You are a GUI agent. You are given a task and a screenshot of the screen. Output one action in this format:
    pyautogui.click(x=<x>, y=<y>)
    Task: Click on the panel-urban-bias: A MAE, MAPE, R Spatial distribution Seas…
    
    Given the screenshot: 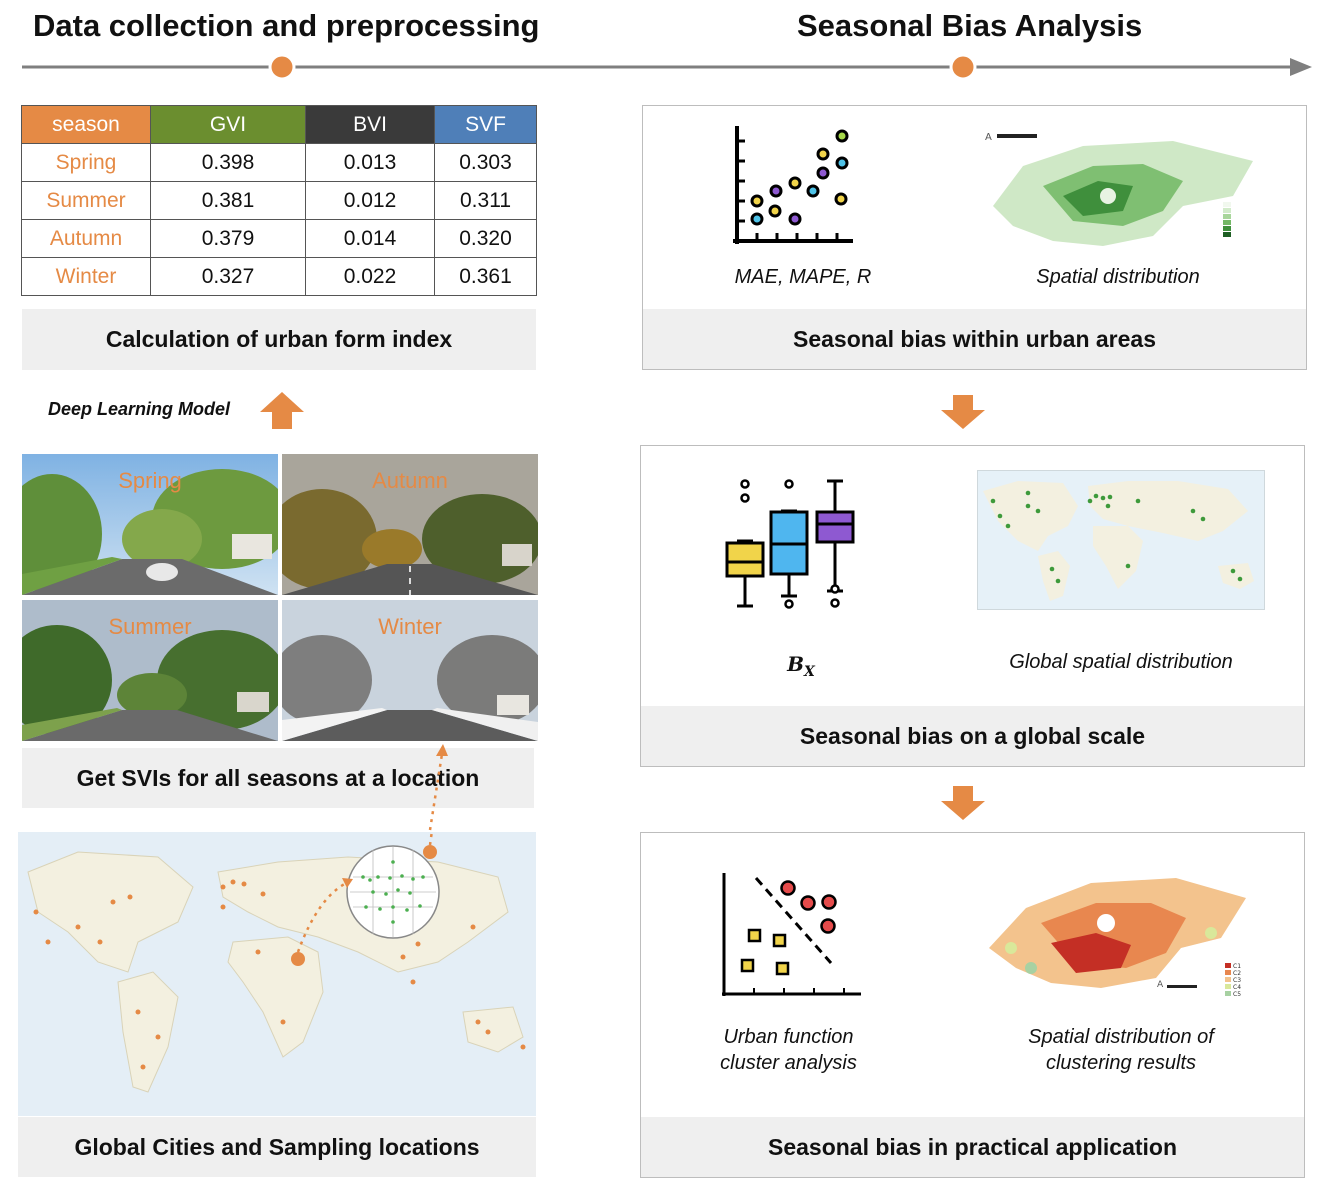 What is the action you would take?
    pyautogui.click(x=974, y=237)
    